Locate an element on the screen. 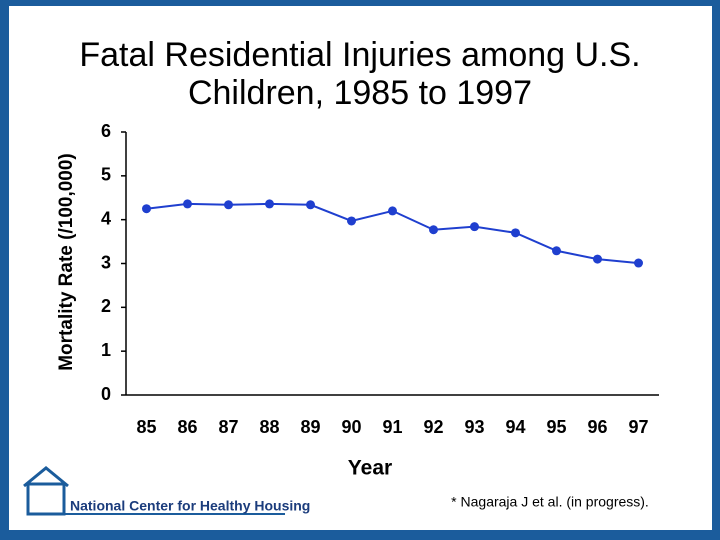 The width and height of the screenshot is (720, 540). logo-house is located at coordinates (46, 499).